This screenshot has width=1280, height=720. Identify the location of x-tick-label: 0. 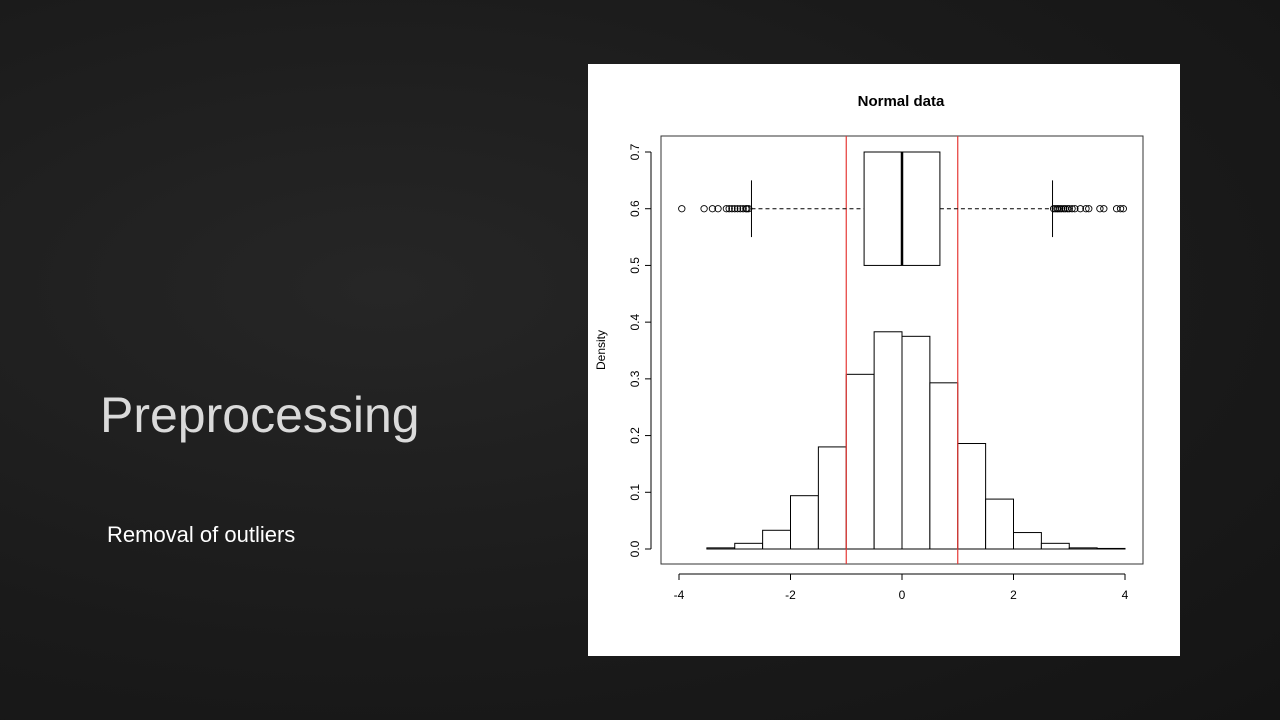
(902, 595).